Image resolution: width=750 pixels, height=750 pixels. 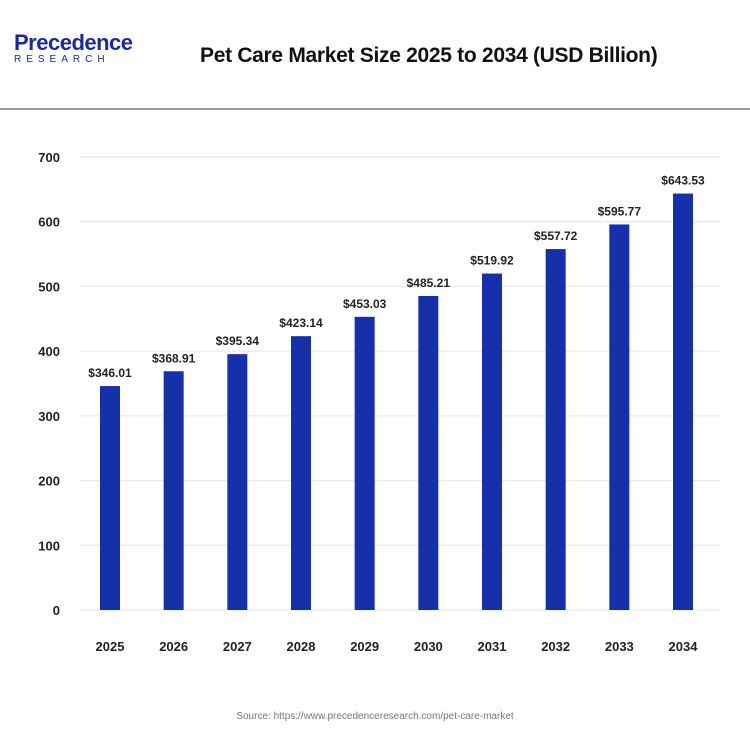 What do you see at coordinates (173, 646) in the screenshot?
I see `x-tick-label: 2026` at bounding box center [173, 646].